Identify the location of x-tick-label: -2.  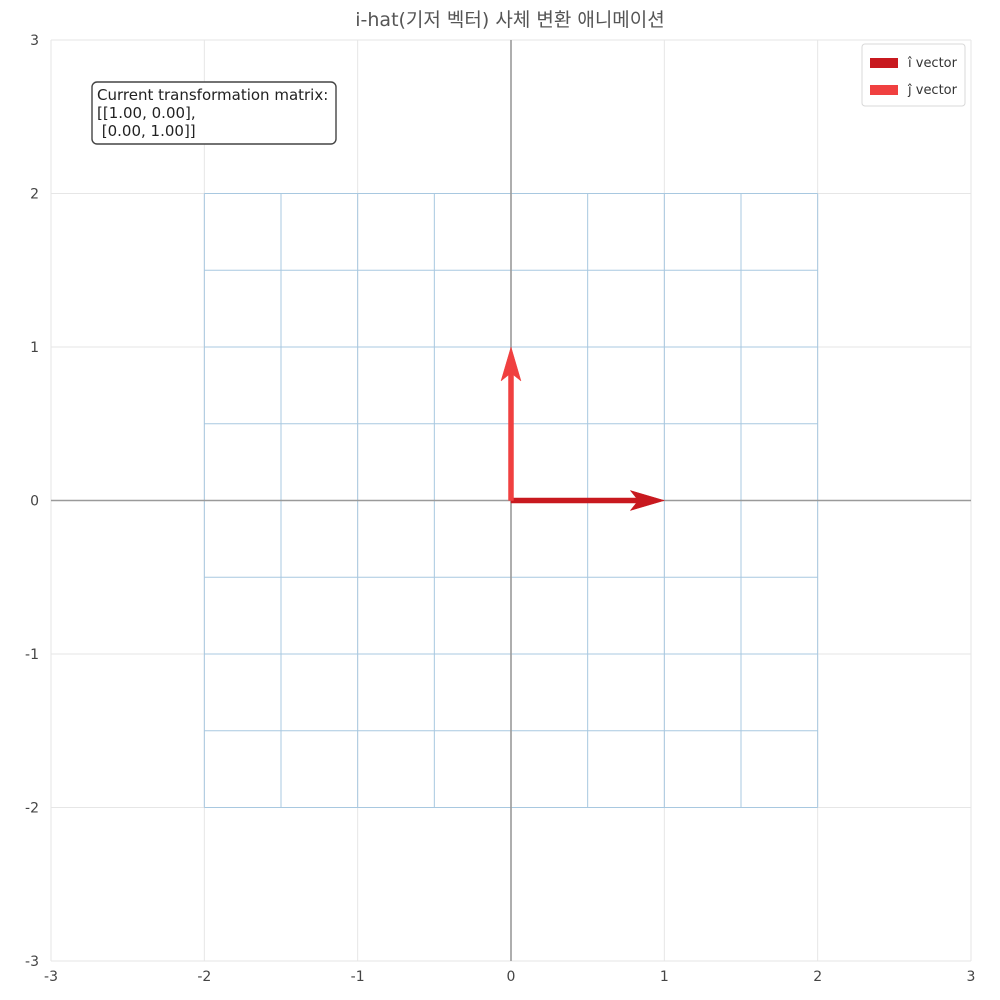
(204, 977).